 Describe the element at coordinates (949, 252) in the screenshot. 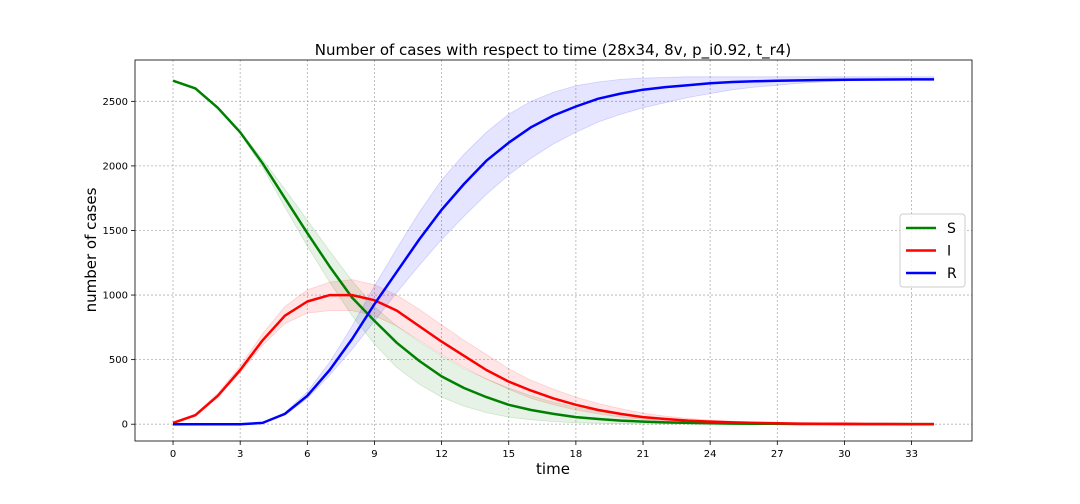

I see `legend-label-i: I` at that location.